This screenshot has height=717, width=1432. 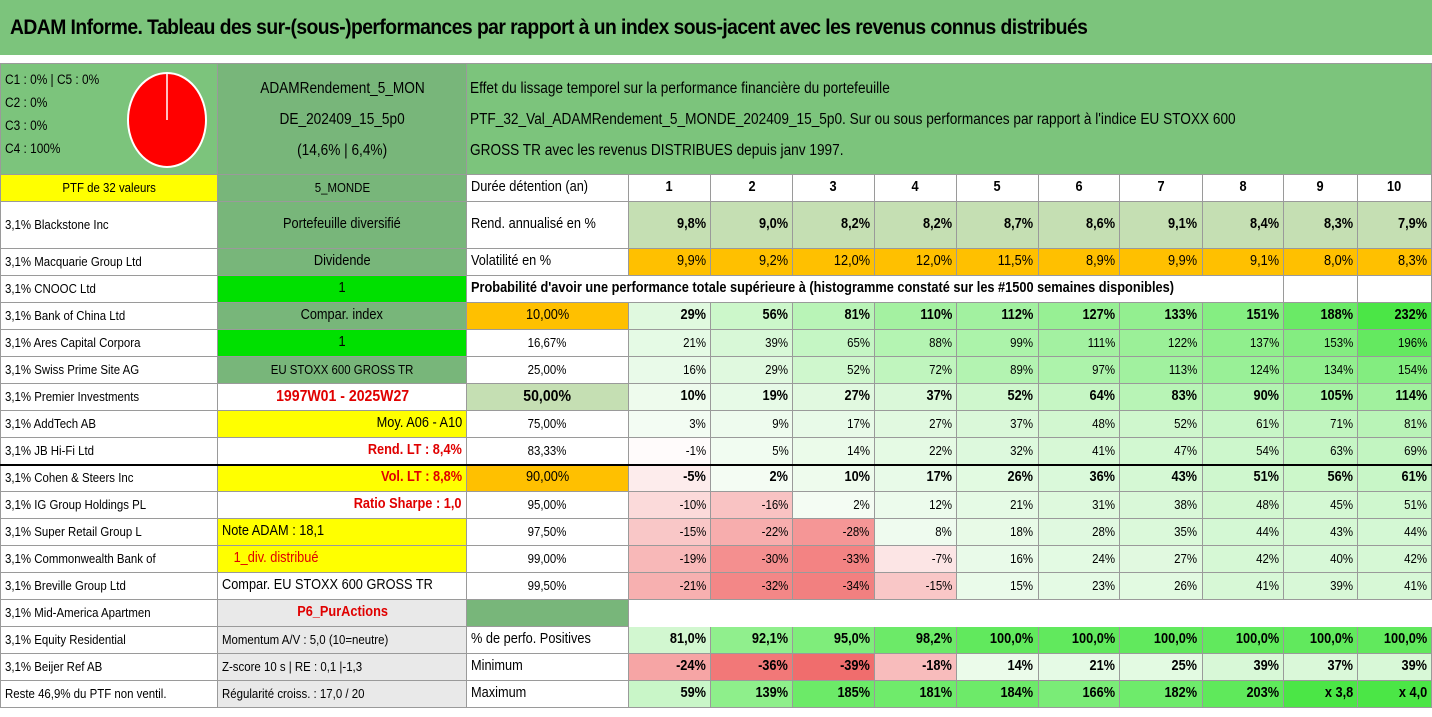 I want to click on info-cell-text: Rend. LT : 8,4%, so click(x=414, y=449).